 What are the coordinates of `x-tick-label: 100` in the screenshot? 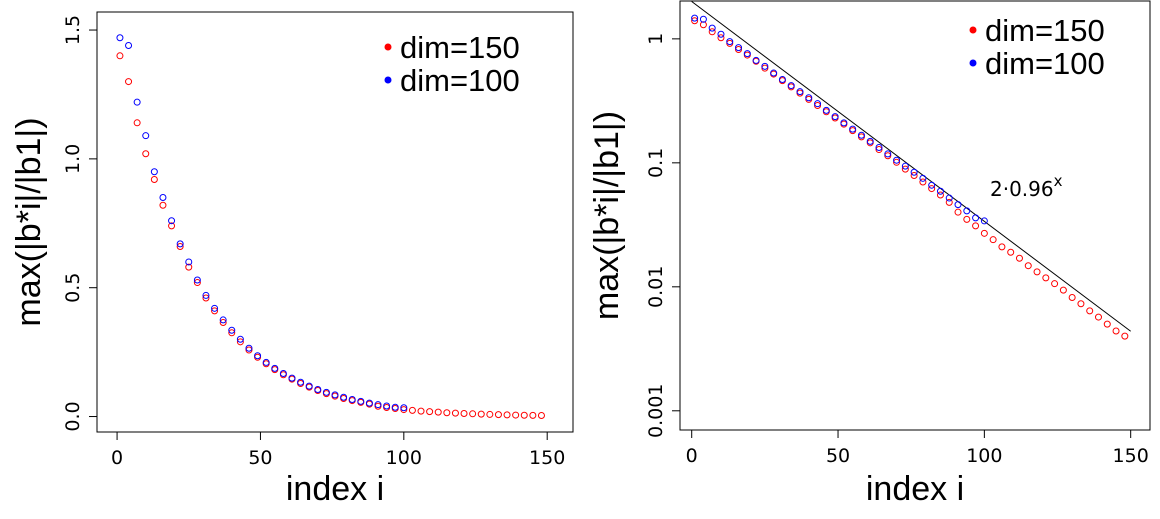 It's located at (984, 456).